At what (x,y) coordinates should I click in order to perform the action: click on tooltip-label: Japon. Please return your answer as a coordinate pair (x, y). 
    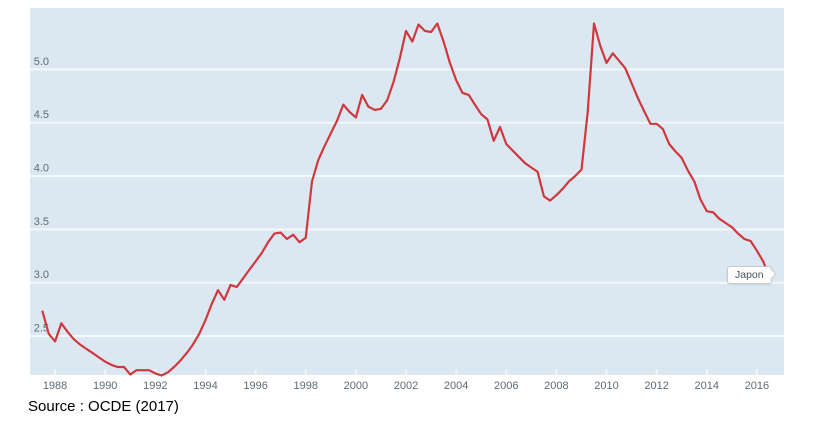
    Looking at the image, I should click on (749, 275).